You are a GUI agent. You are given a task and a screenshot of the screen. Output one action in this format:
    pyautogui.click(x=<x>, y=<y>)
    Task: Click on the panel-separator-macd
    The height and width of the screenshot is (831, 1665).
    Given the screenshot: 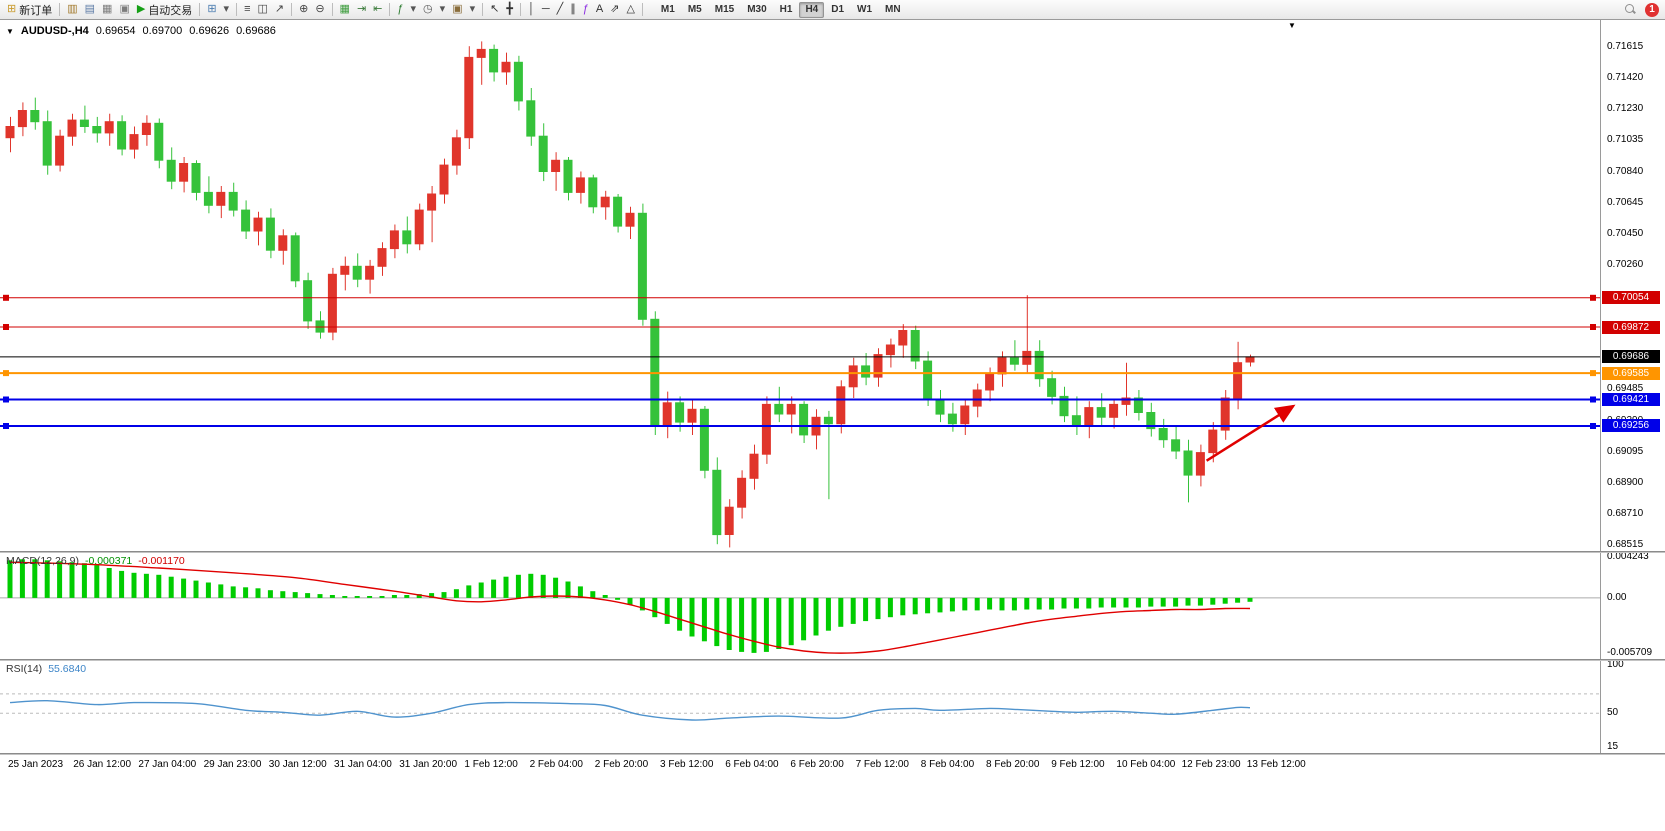 What is the action you would take?
    pyautogui.click(x=832, y=552)
    